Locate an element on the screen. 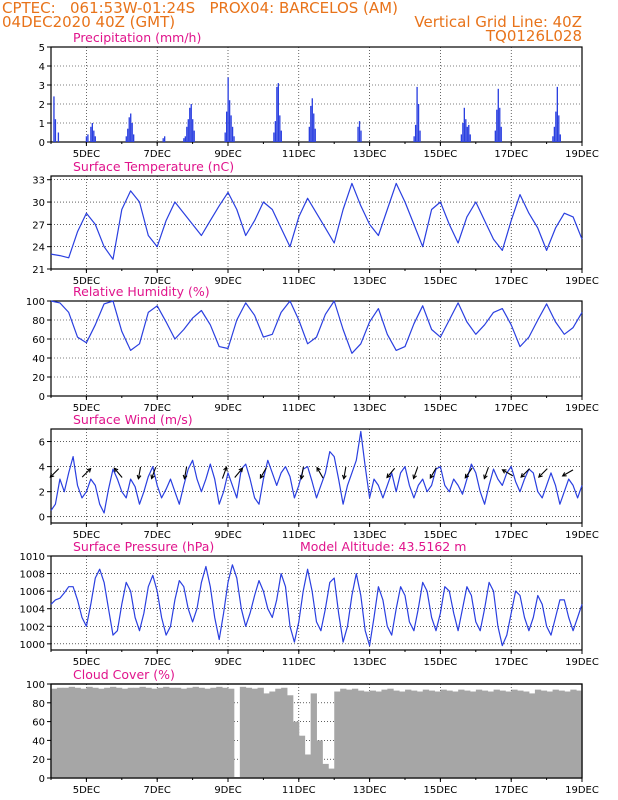 Image resolution: width=618 pixels, height=800 pixels. temp-xtick-label: 19DEC is located at coordinates (582, 281).